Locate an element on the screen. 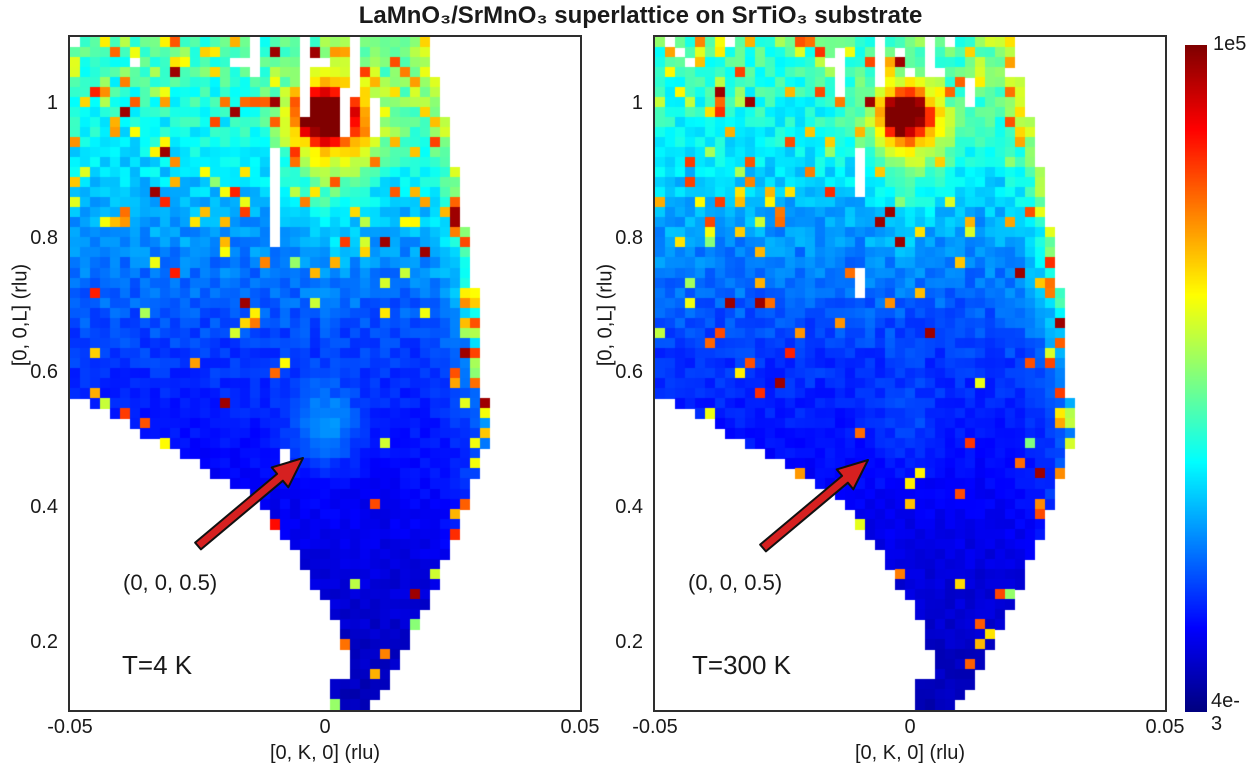 Image resolution: width=1251 pixels, height=768 pixels. xtick-4k-0: 0 is located at coordinates (325, 727).